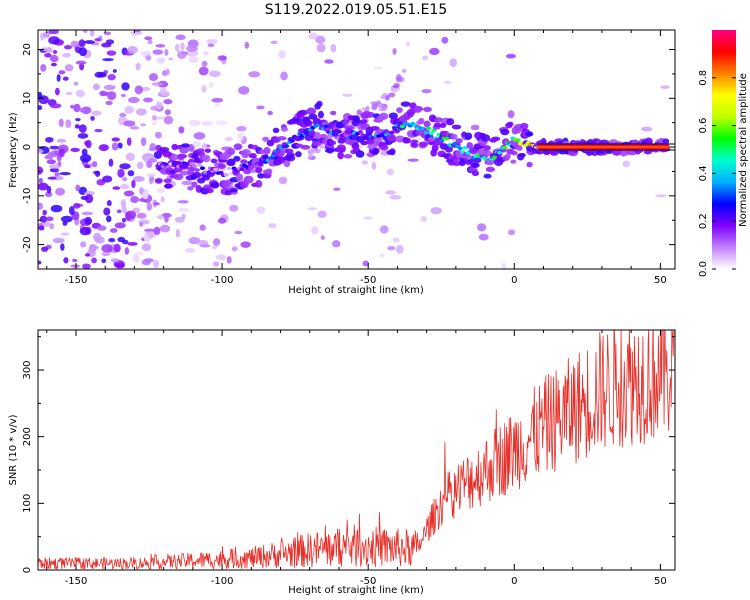 The height and width of the screenshot is (600, 750). What do you see at coordinates (222, 581) in the screenshot?
I see `snr-xtick-label: -100` at bounding box center [222, 581].